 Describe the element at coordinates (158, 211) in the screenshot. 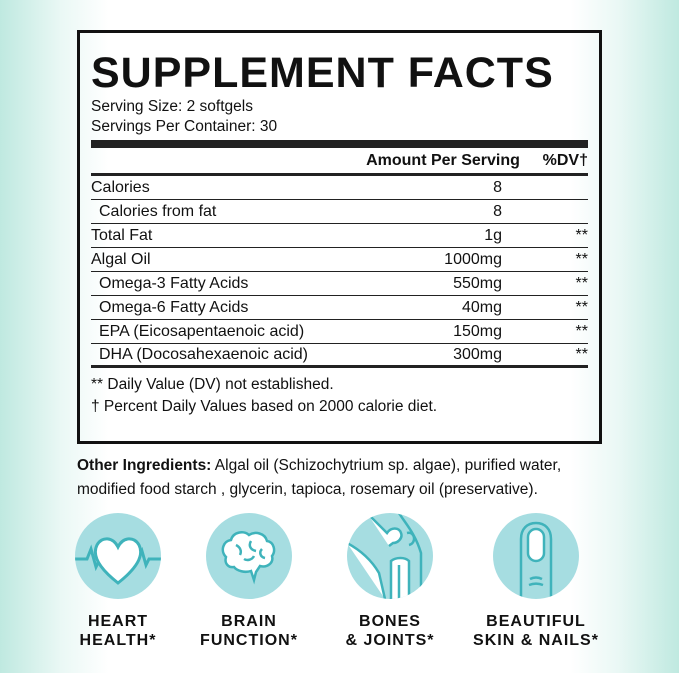

I see `nutrient-name: Calories from fat` at that location.